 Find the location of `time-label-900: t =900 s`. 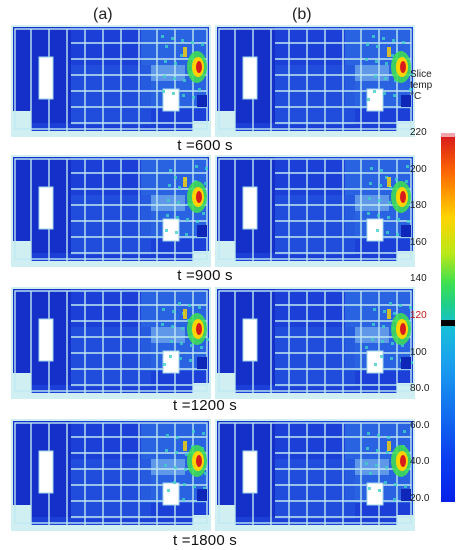

time-label-900: t =900 s is located at coordinates (205, 275).